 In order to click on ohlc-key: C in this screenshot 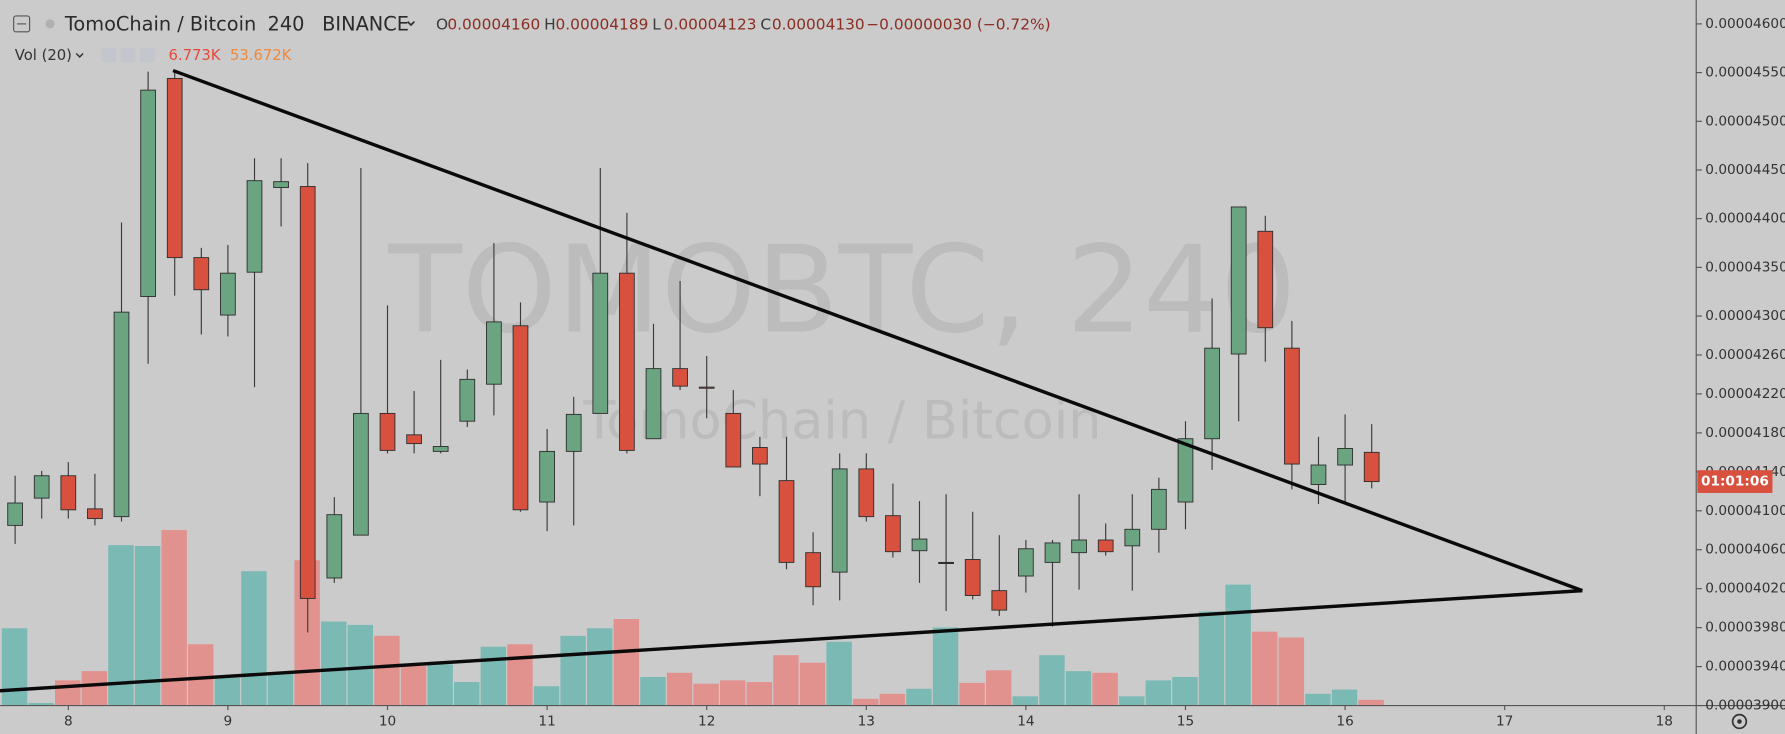, I will do `click(765, 25)`.